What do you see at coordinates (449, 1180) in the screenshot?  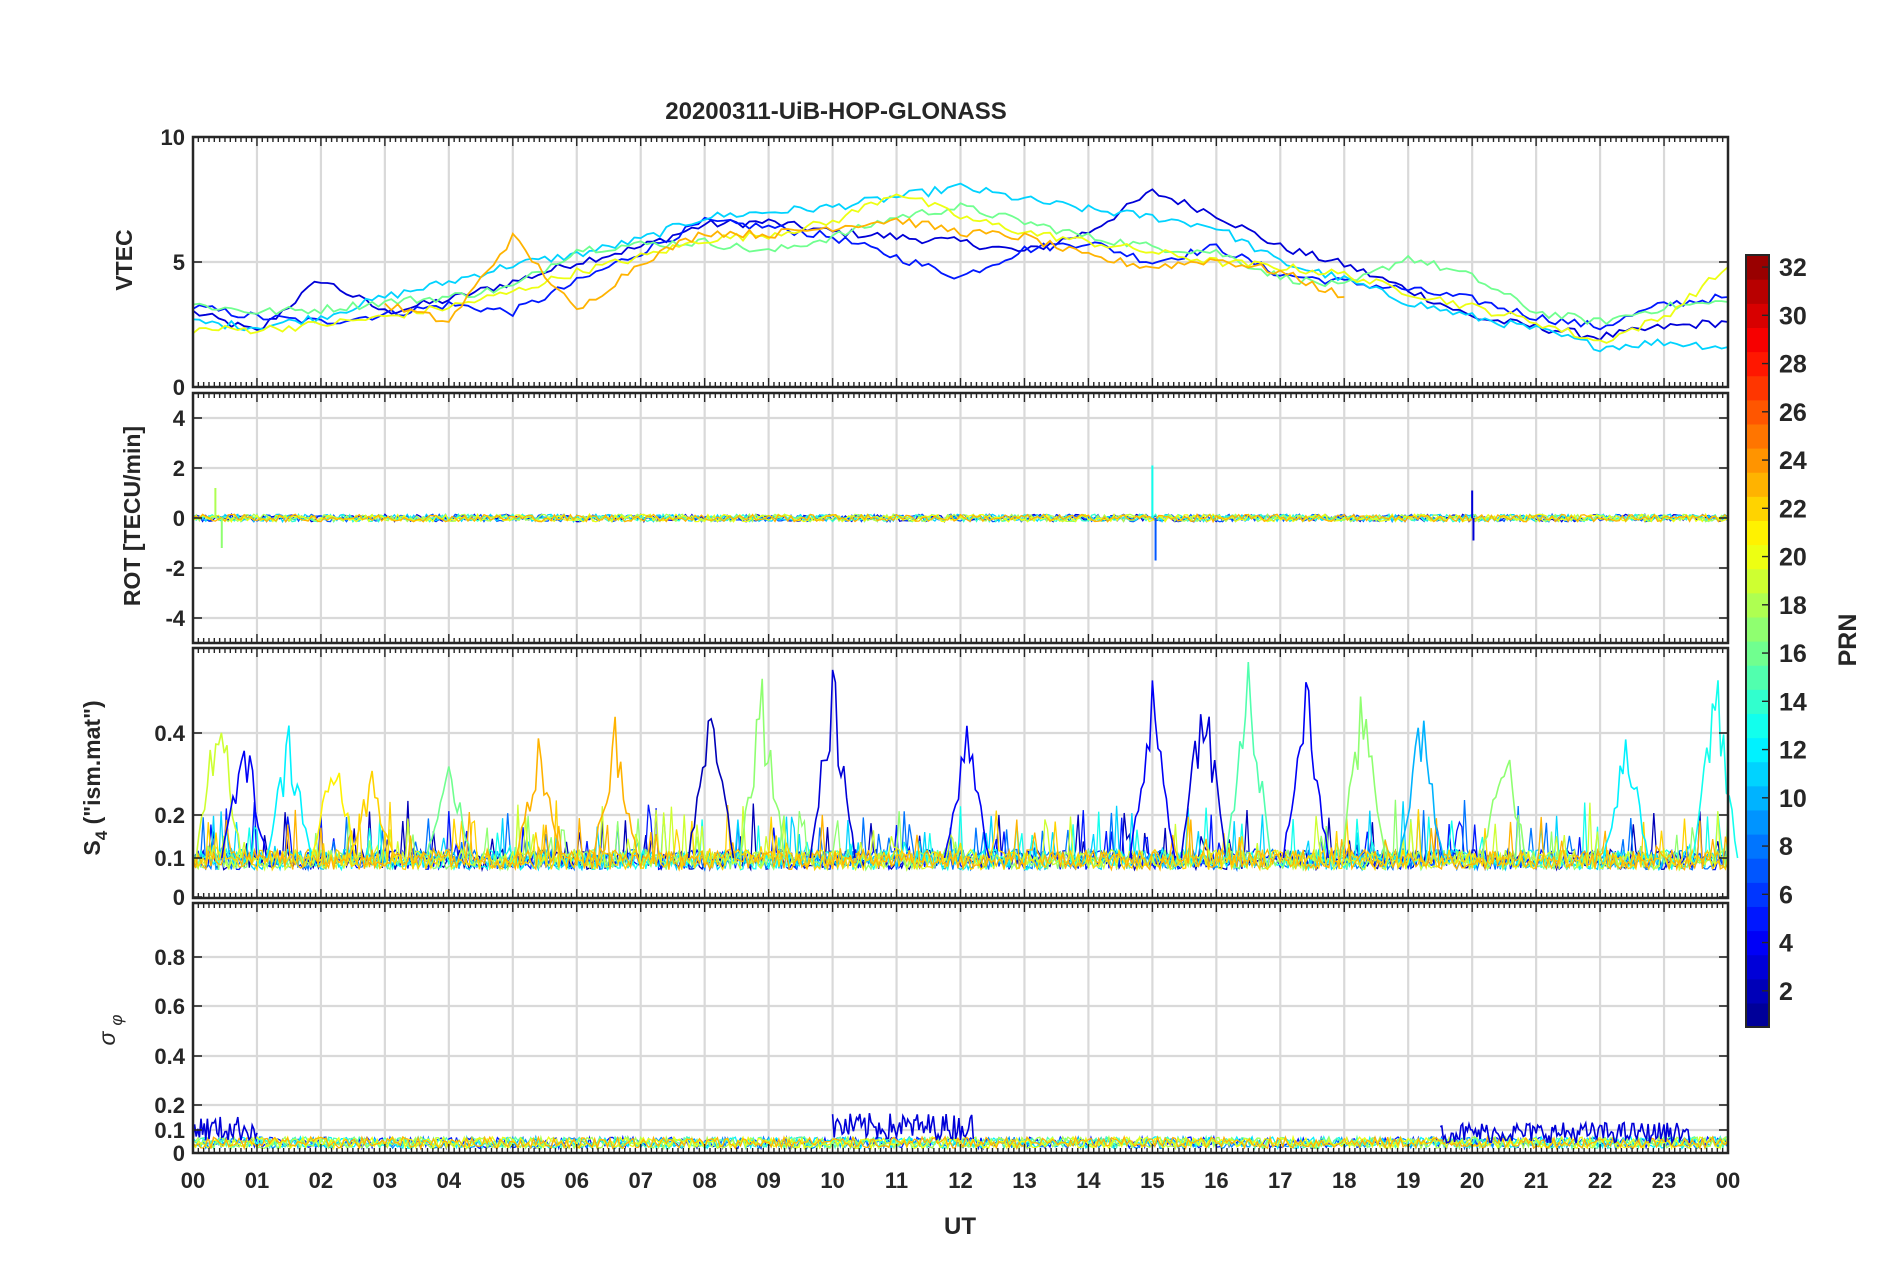 I see `x-tick-label: 04` at bounding box center [449, 1180].